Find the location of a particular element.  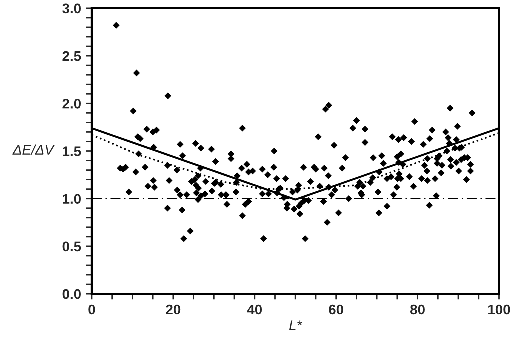

y-tick-label: 2.5 is located at coordinates (72, 56).